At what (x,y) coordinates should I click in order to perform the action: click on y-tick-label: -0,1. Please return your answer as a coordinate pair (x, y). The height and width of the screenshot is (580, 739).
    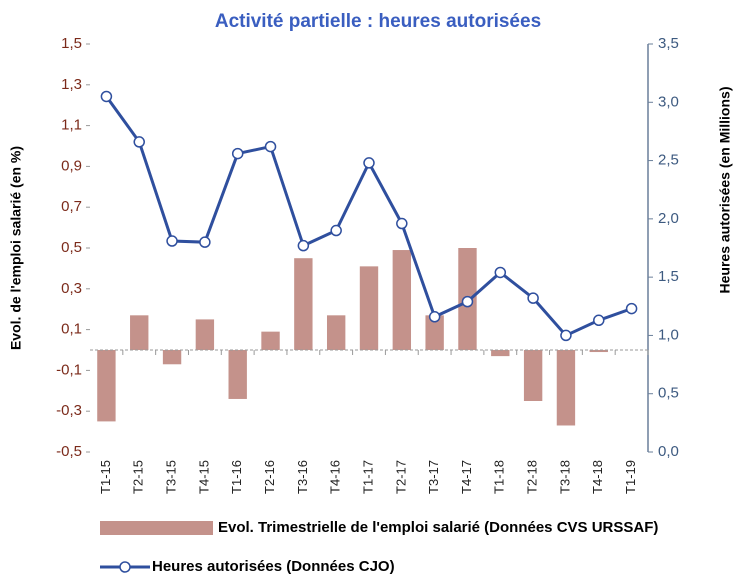
    Looking at the image, I should click on (69, 369).